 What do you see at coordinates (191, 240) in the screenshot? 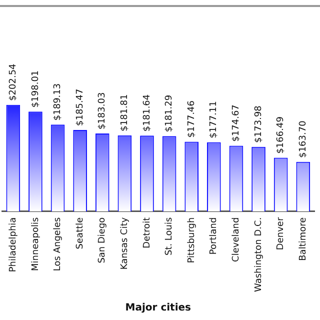
I see `x-tick-label: Pittsburgh` at bounding box center [191, 240].